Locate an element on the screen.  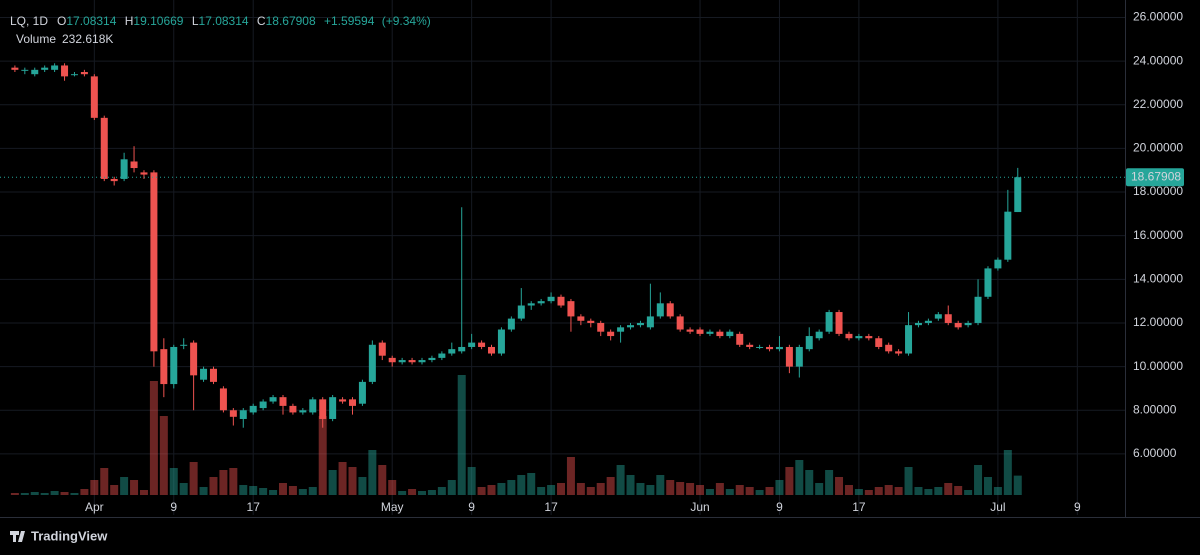
y-tick-label: 20.00000 is located at coordinates (1158, 148).